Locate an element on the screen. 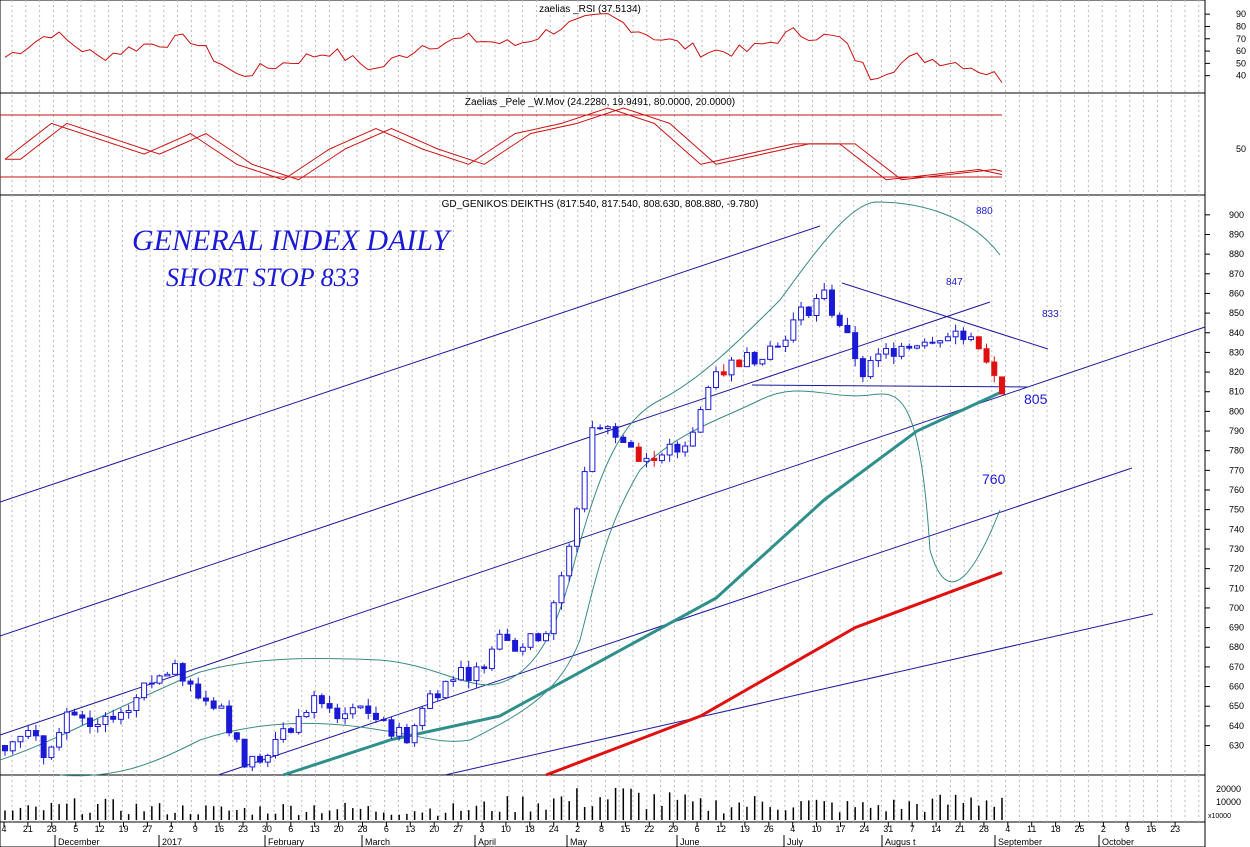 This screenshot has width=1250, height=847. x-day-label: 23 is located at coordinates (243, 829).